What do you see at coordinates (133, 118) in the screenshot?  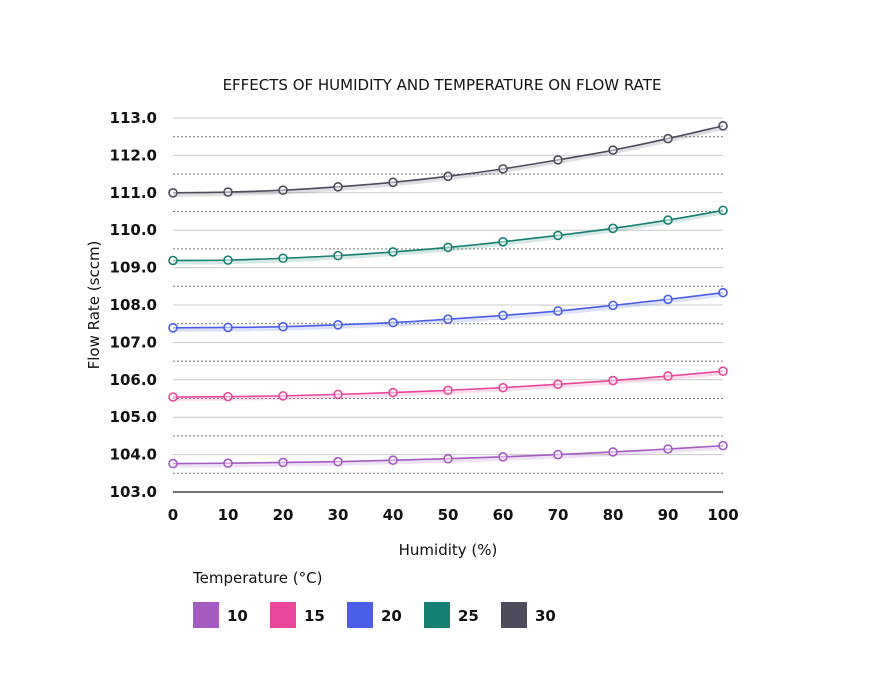 I see `y-tick-label: 113.0` at bounding box center [133, 118].